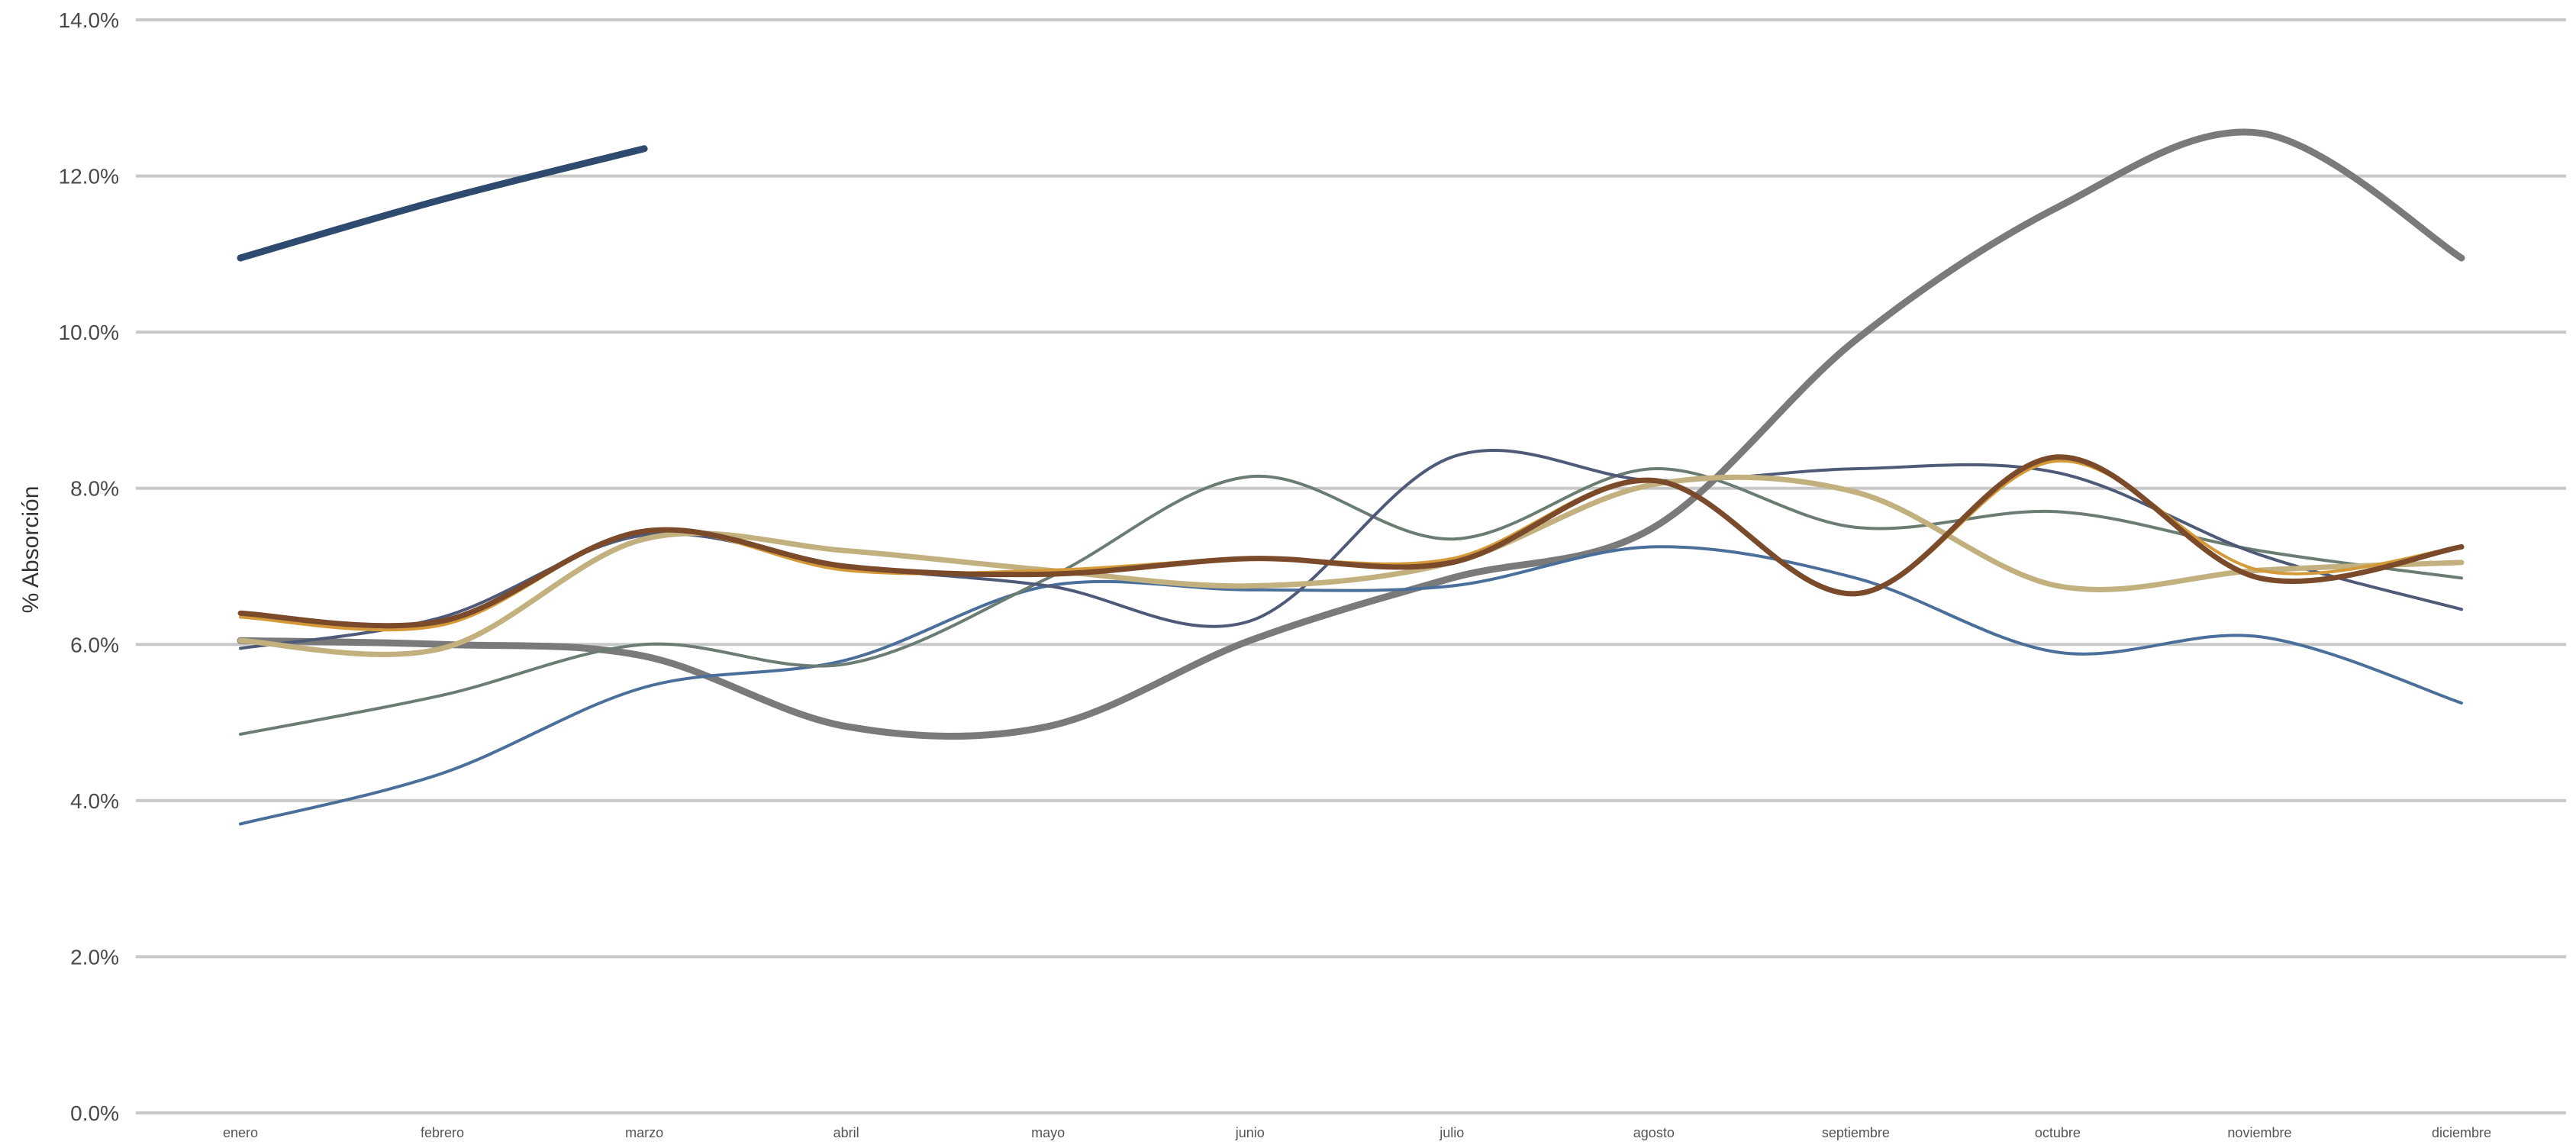 The image size is (2576, 1148). I want to click on x-tick-label: octubre, so click(2058, 1132).